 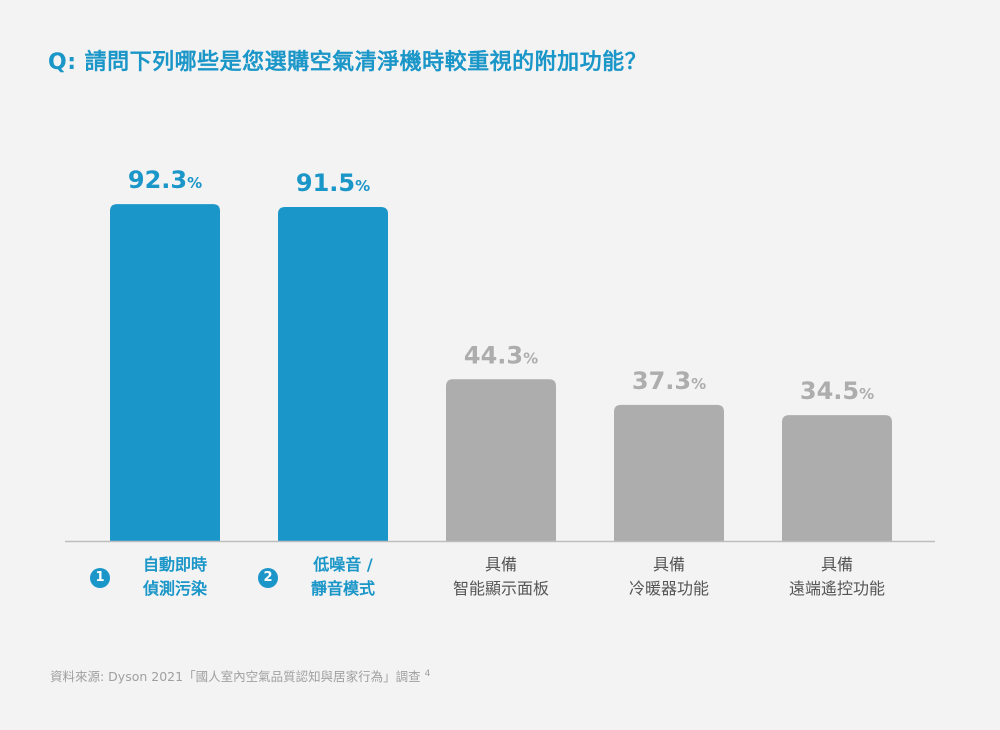 I want to click on number-badge-1: 1, so click(x=100, y=578).